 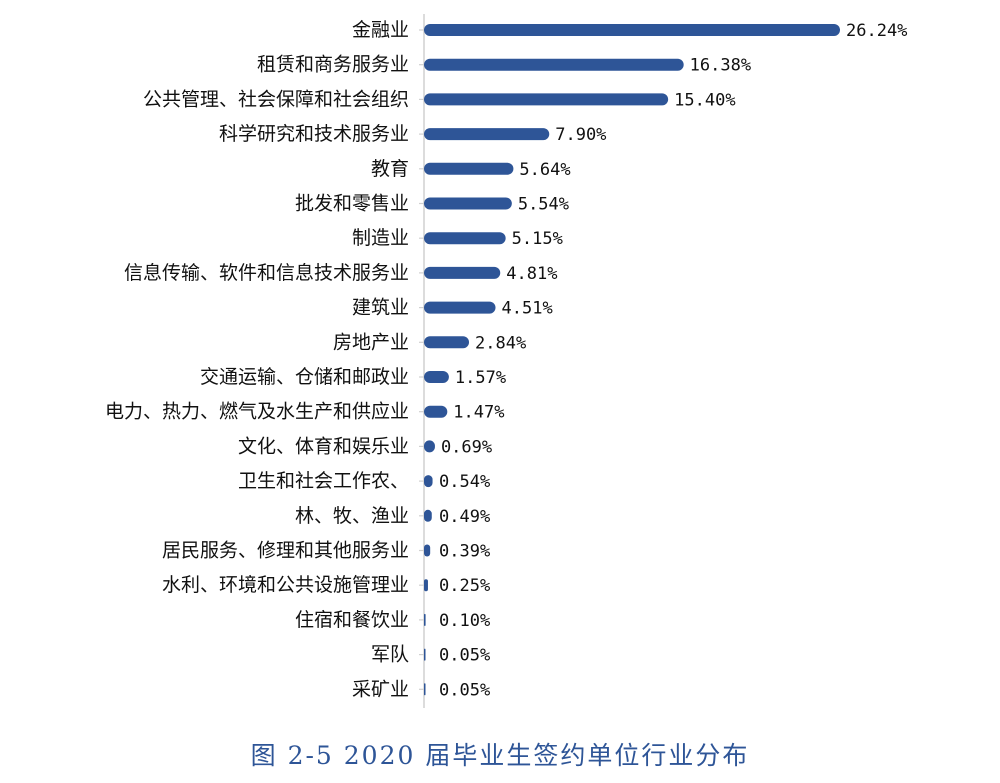 What do you see at coordinates (704, 100) in the screenshot?
I see `value-label: 15.40%` at bounding box center [704, 100].